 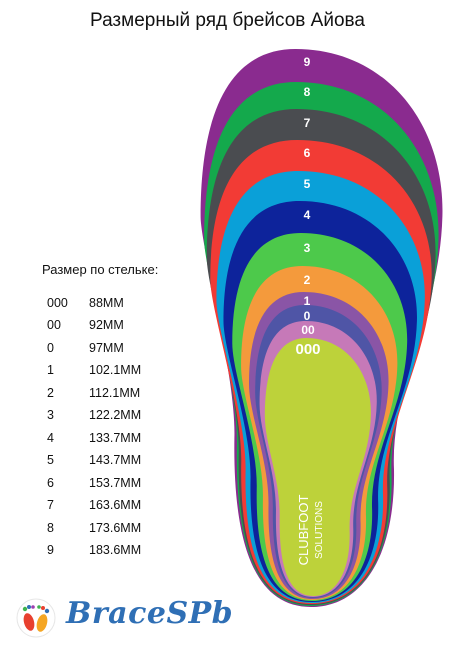 I want to click on insole-size-label-6: 6, so click(x=307, y=153).